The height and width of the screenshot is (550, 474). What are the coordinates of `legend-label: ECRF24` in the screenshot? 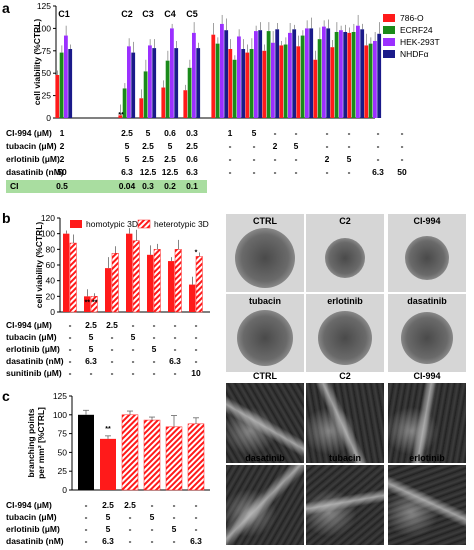 It's located at (416, 30).